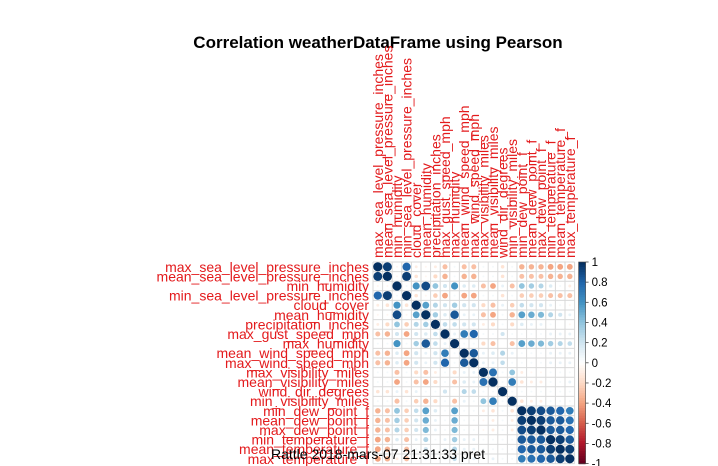 The width and height of the screenshot is (718, 466). What do you see at coordinates (474, 363) in the screenshot?
I see `correlation-cells` at bounding box center [474, 363].